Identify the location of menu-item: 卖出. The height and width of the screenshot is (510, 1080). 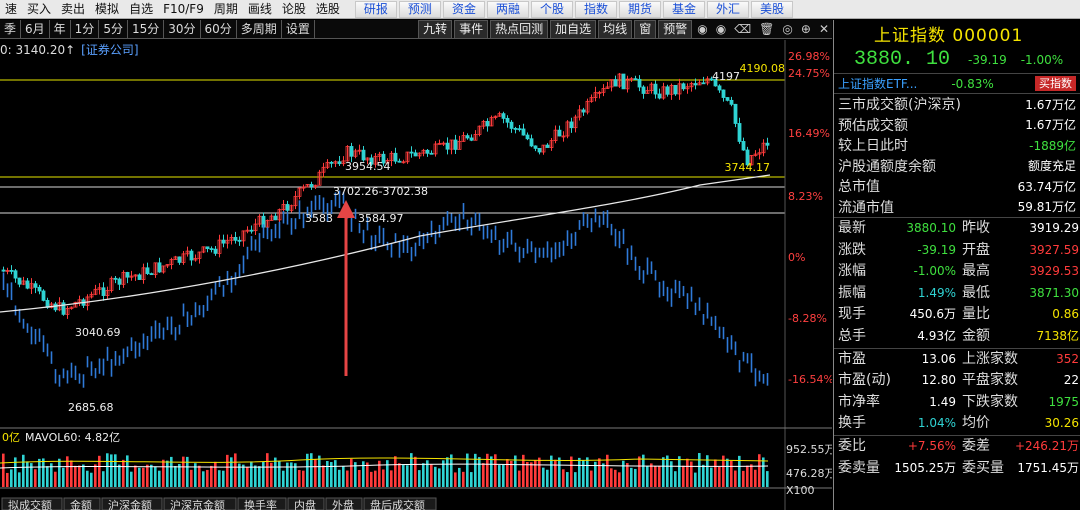
(73, 8).